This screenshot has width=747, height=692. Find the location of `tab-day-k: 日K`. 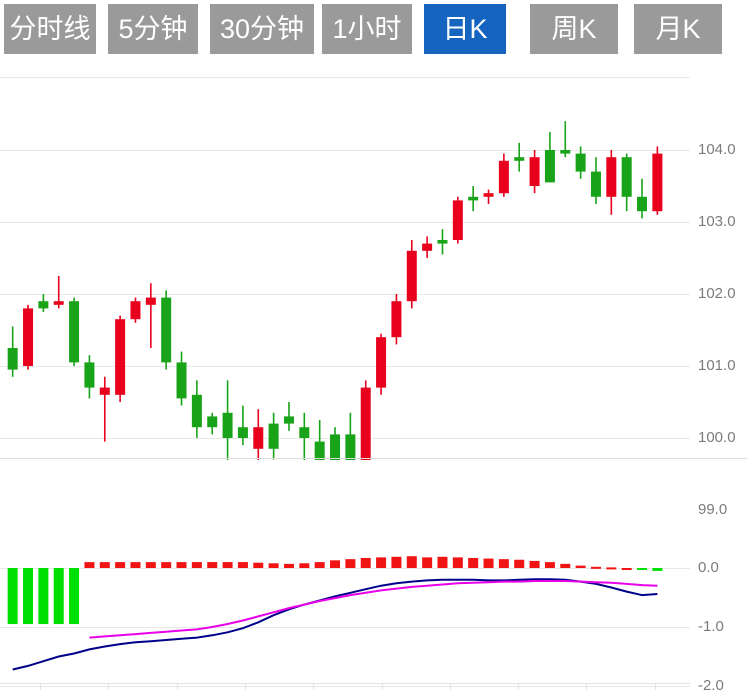

tab-day-k: 日K is located at coordinates (465, 29).